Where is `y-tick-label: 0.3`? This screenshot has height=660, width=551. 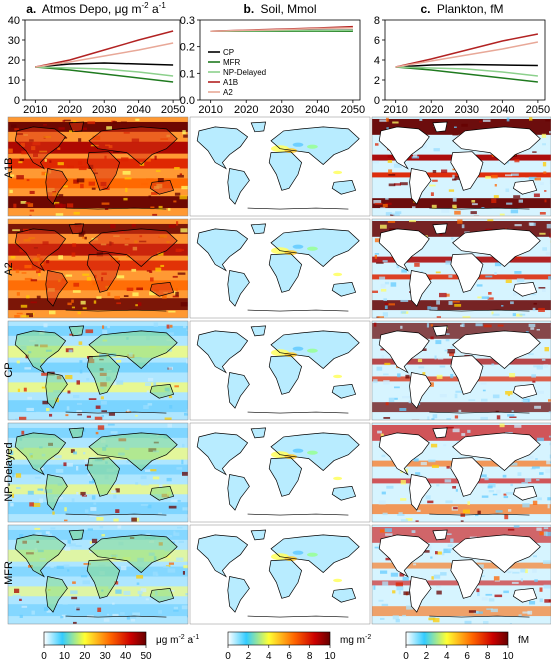
y-tick-label: 0.3 is located at coordinates (187, 21).